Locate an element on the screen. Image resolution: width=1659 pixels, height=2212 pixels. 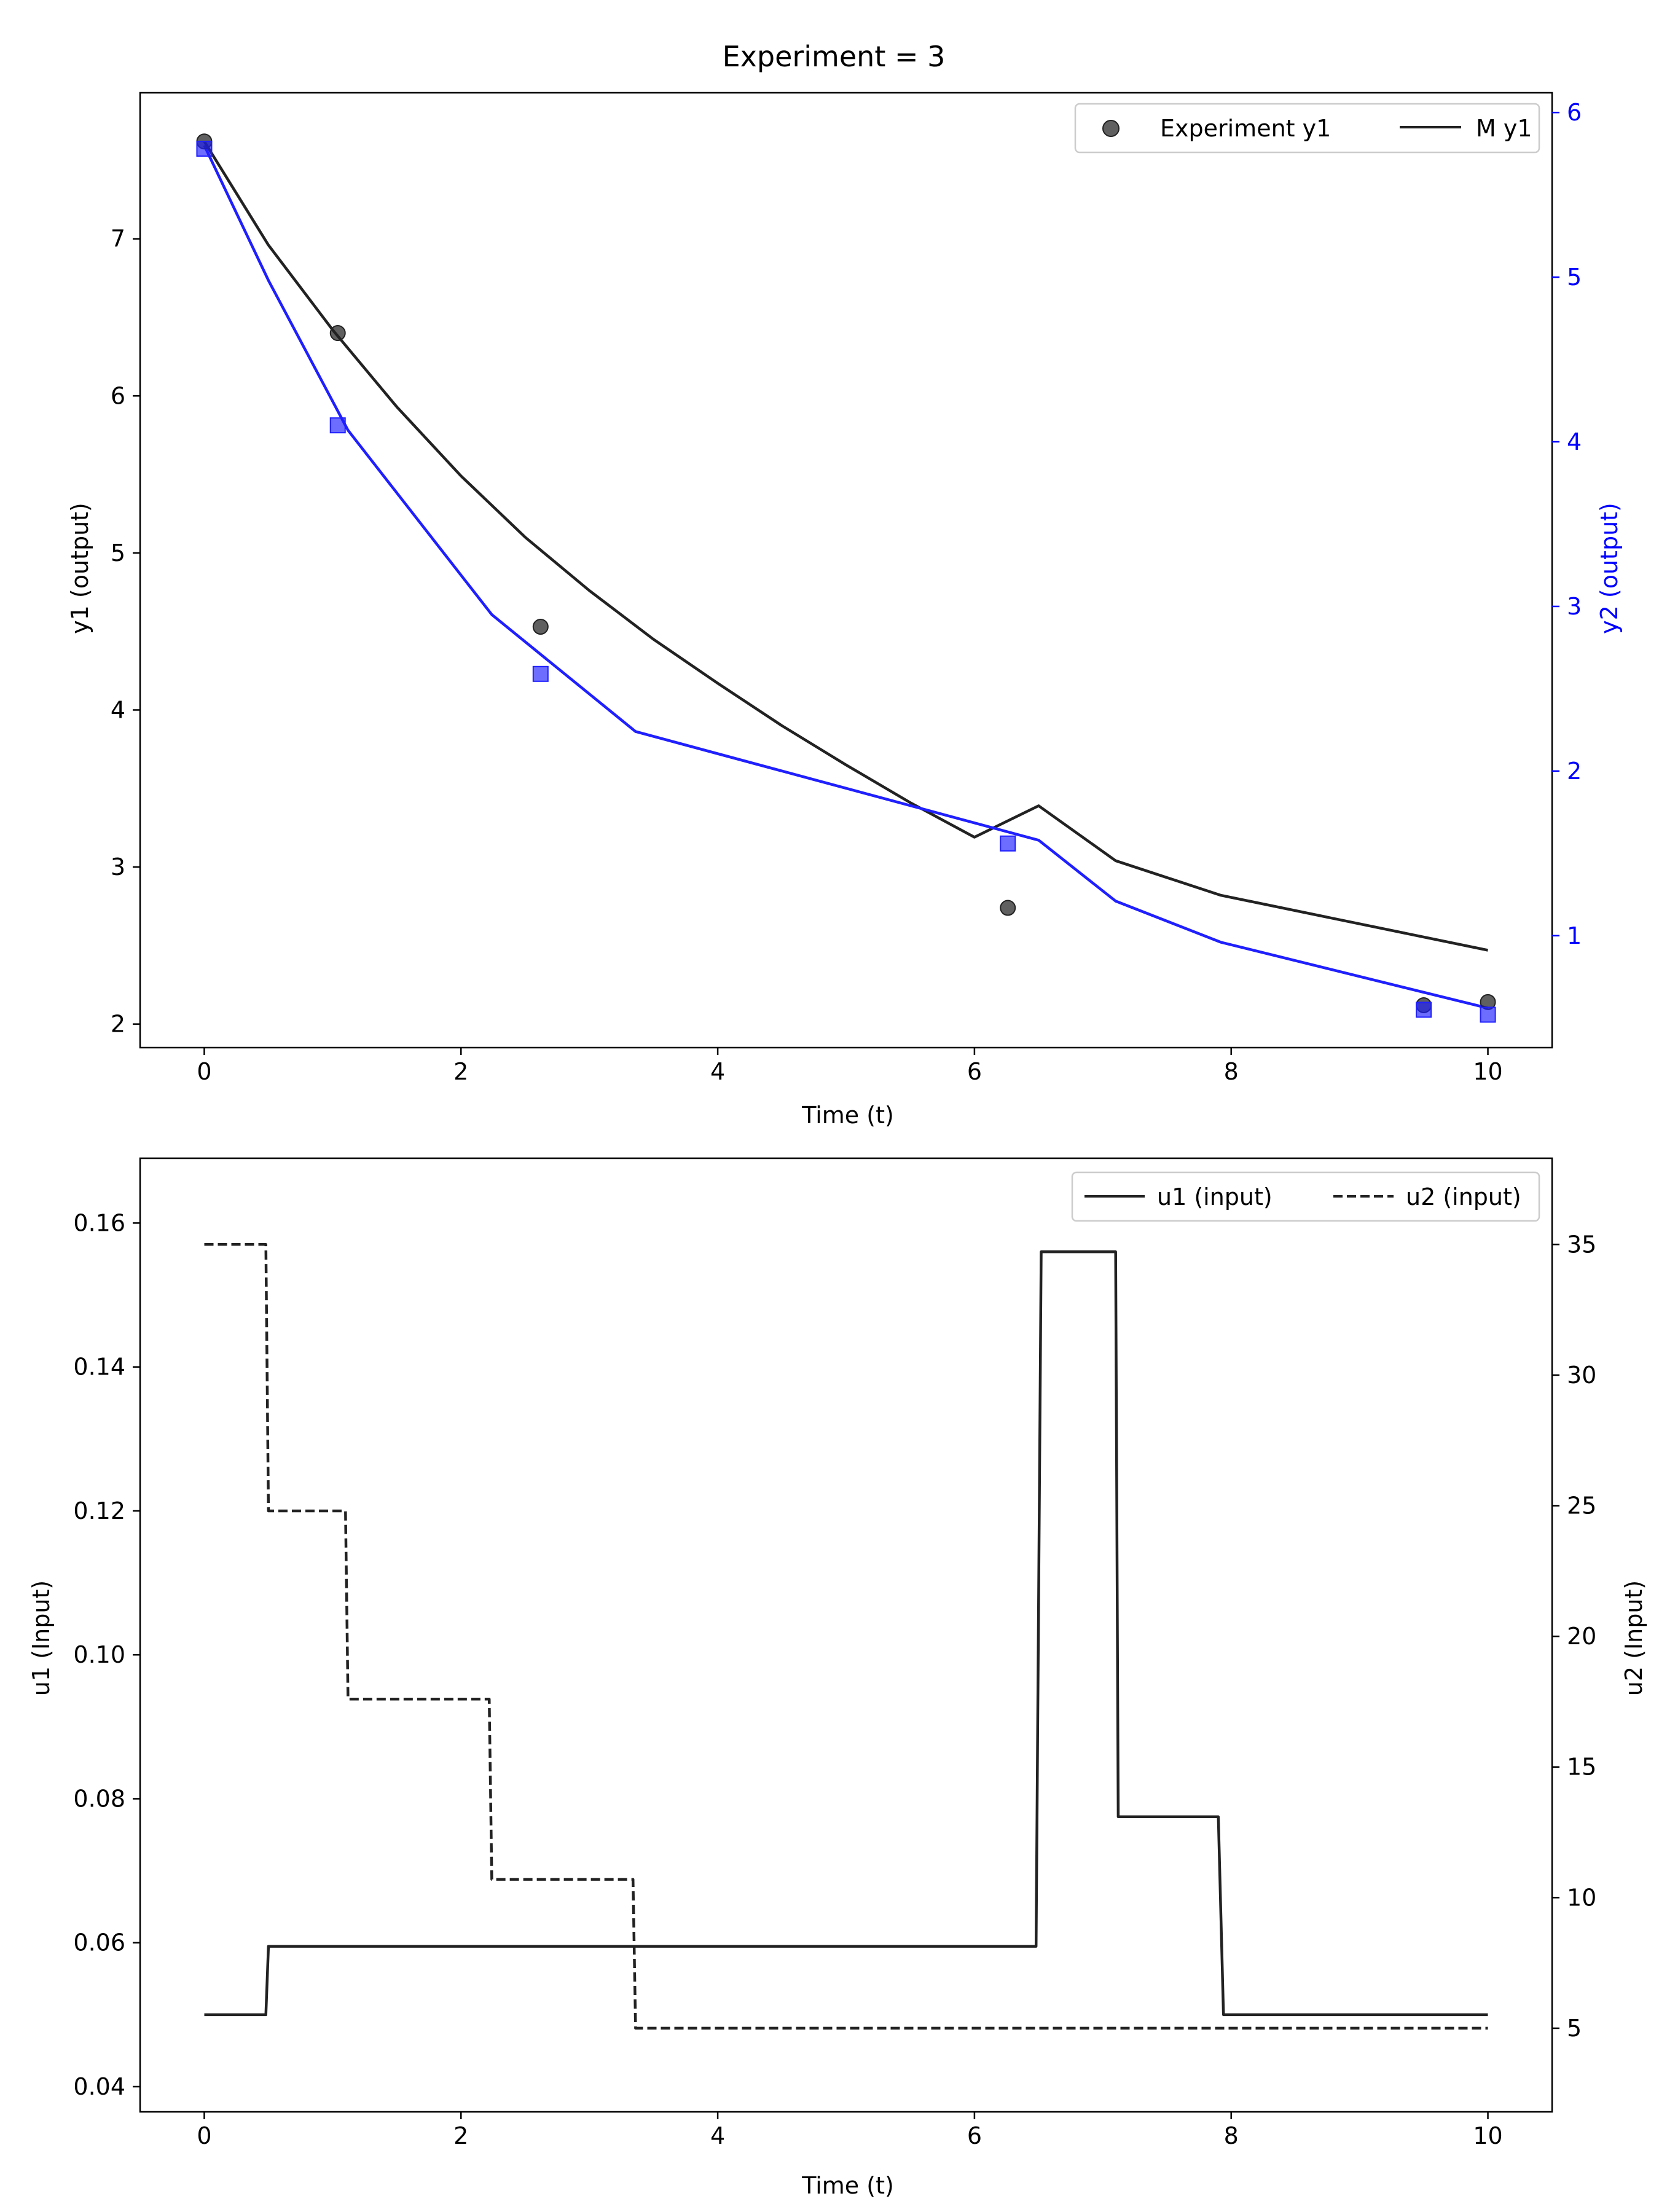
top-xtick-label: 6 is located at coordinates (974, 1071).